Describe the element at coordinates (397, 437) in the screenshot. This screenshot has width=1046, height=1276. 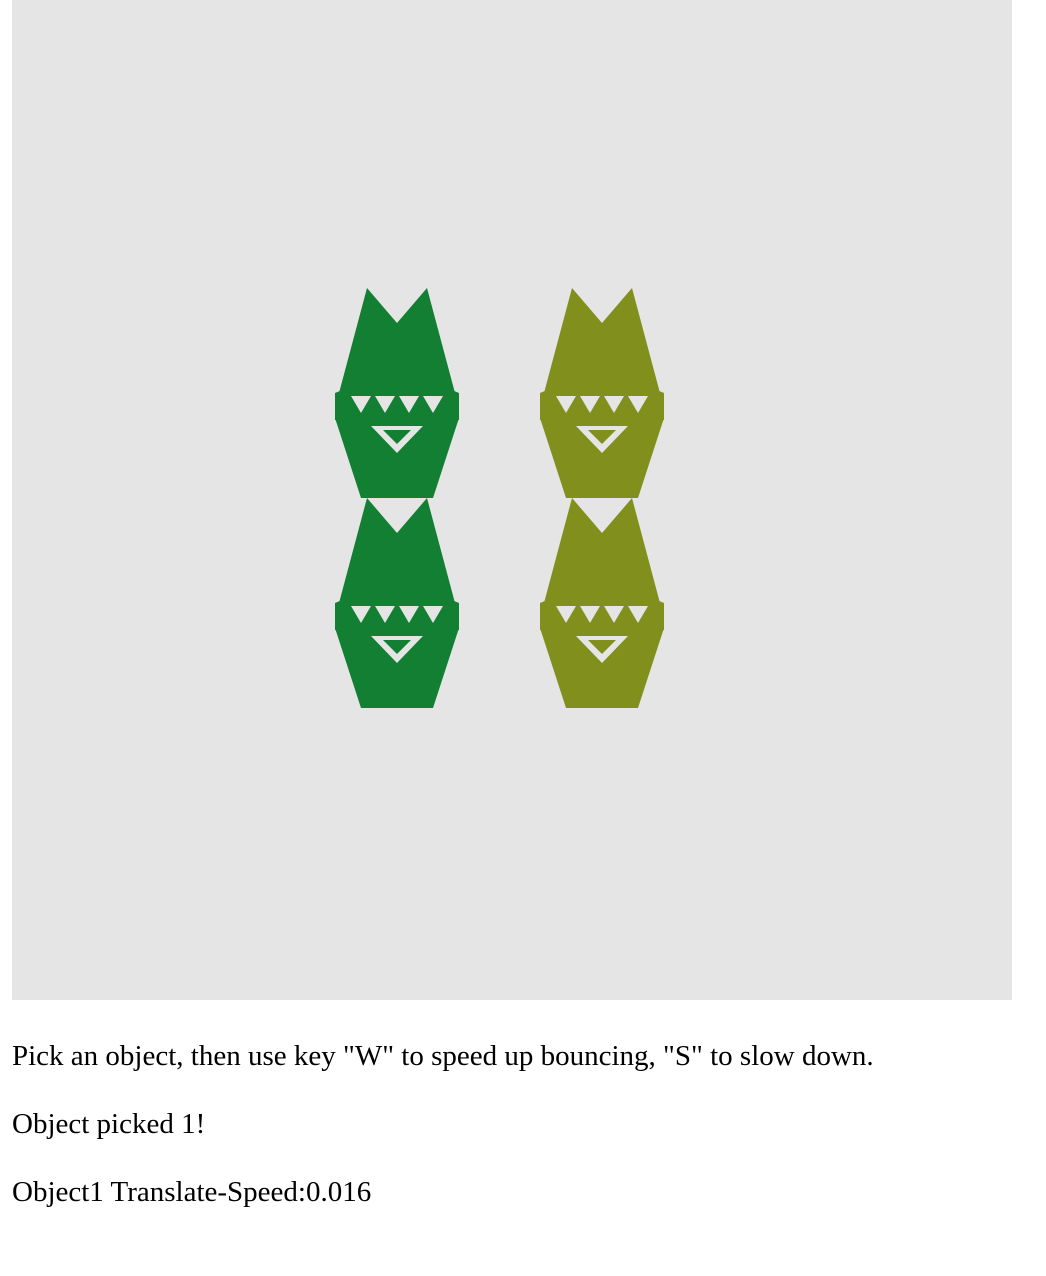
I see `cutout-inner-0-top` at that location.